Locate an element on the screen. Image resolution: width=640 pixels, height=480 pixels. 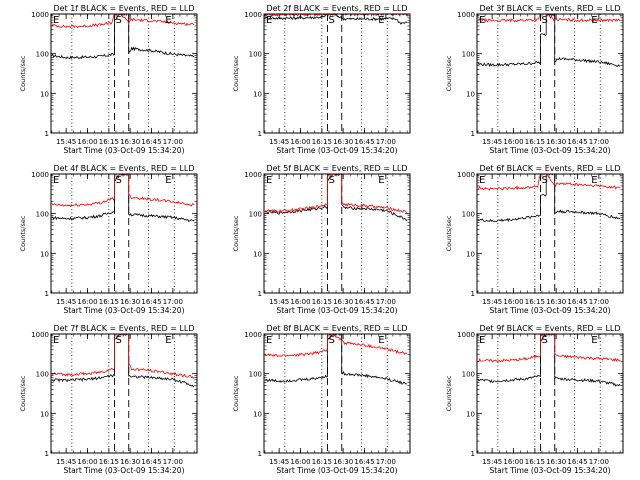
panel-title: Det 1f BLACK = Events, RED = LLD is located at coordinates (123, 8).